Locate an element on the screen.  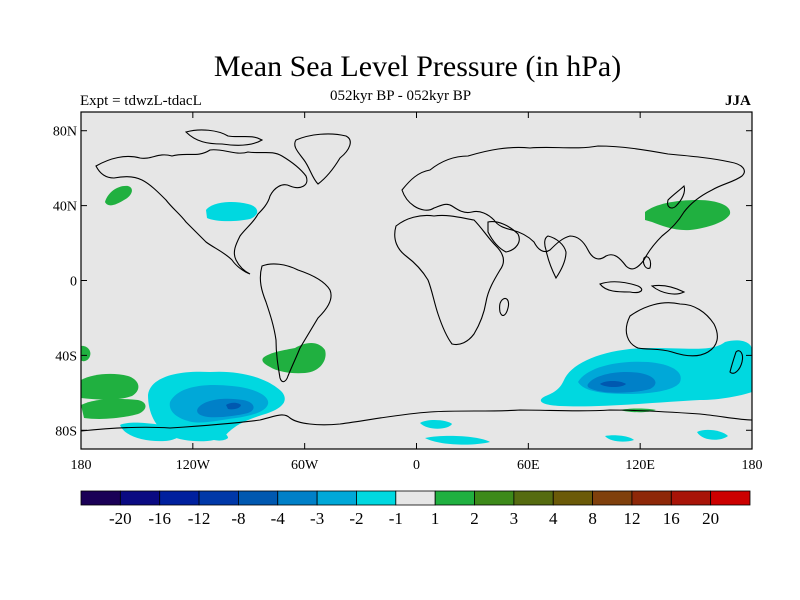
madagascar-coastline is located at coordinates (504, 307).